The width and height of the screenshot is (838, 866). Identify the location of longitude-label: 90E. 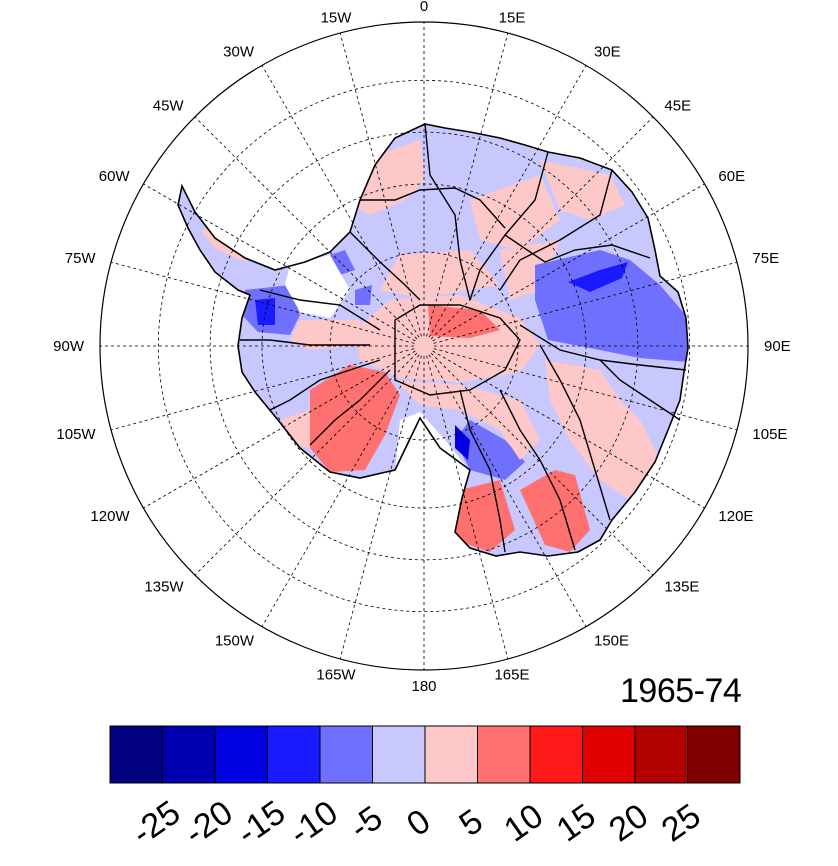
(777, 346).